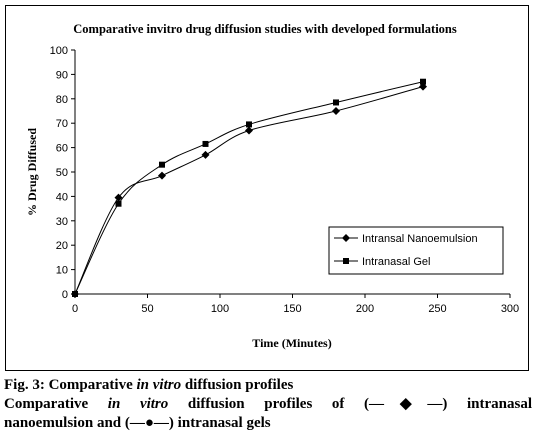 The height and width of the screenshot is (444, 534). I want to click on x-ticks: 0 50 100 150 200 250 300, so click(295, 304).